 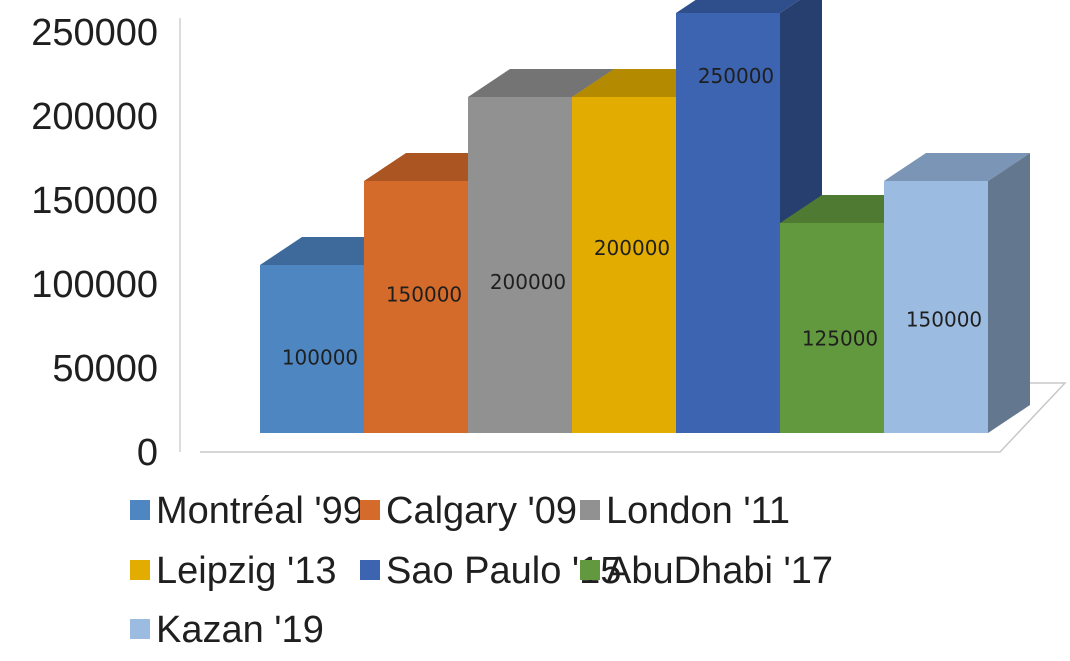 I want to click on bar, so click(x=957, y=293).